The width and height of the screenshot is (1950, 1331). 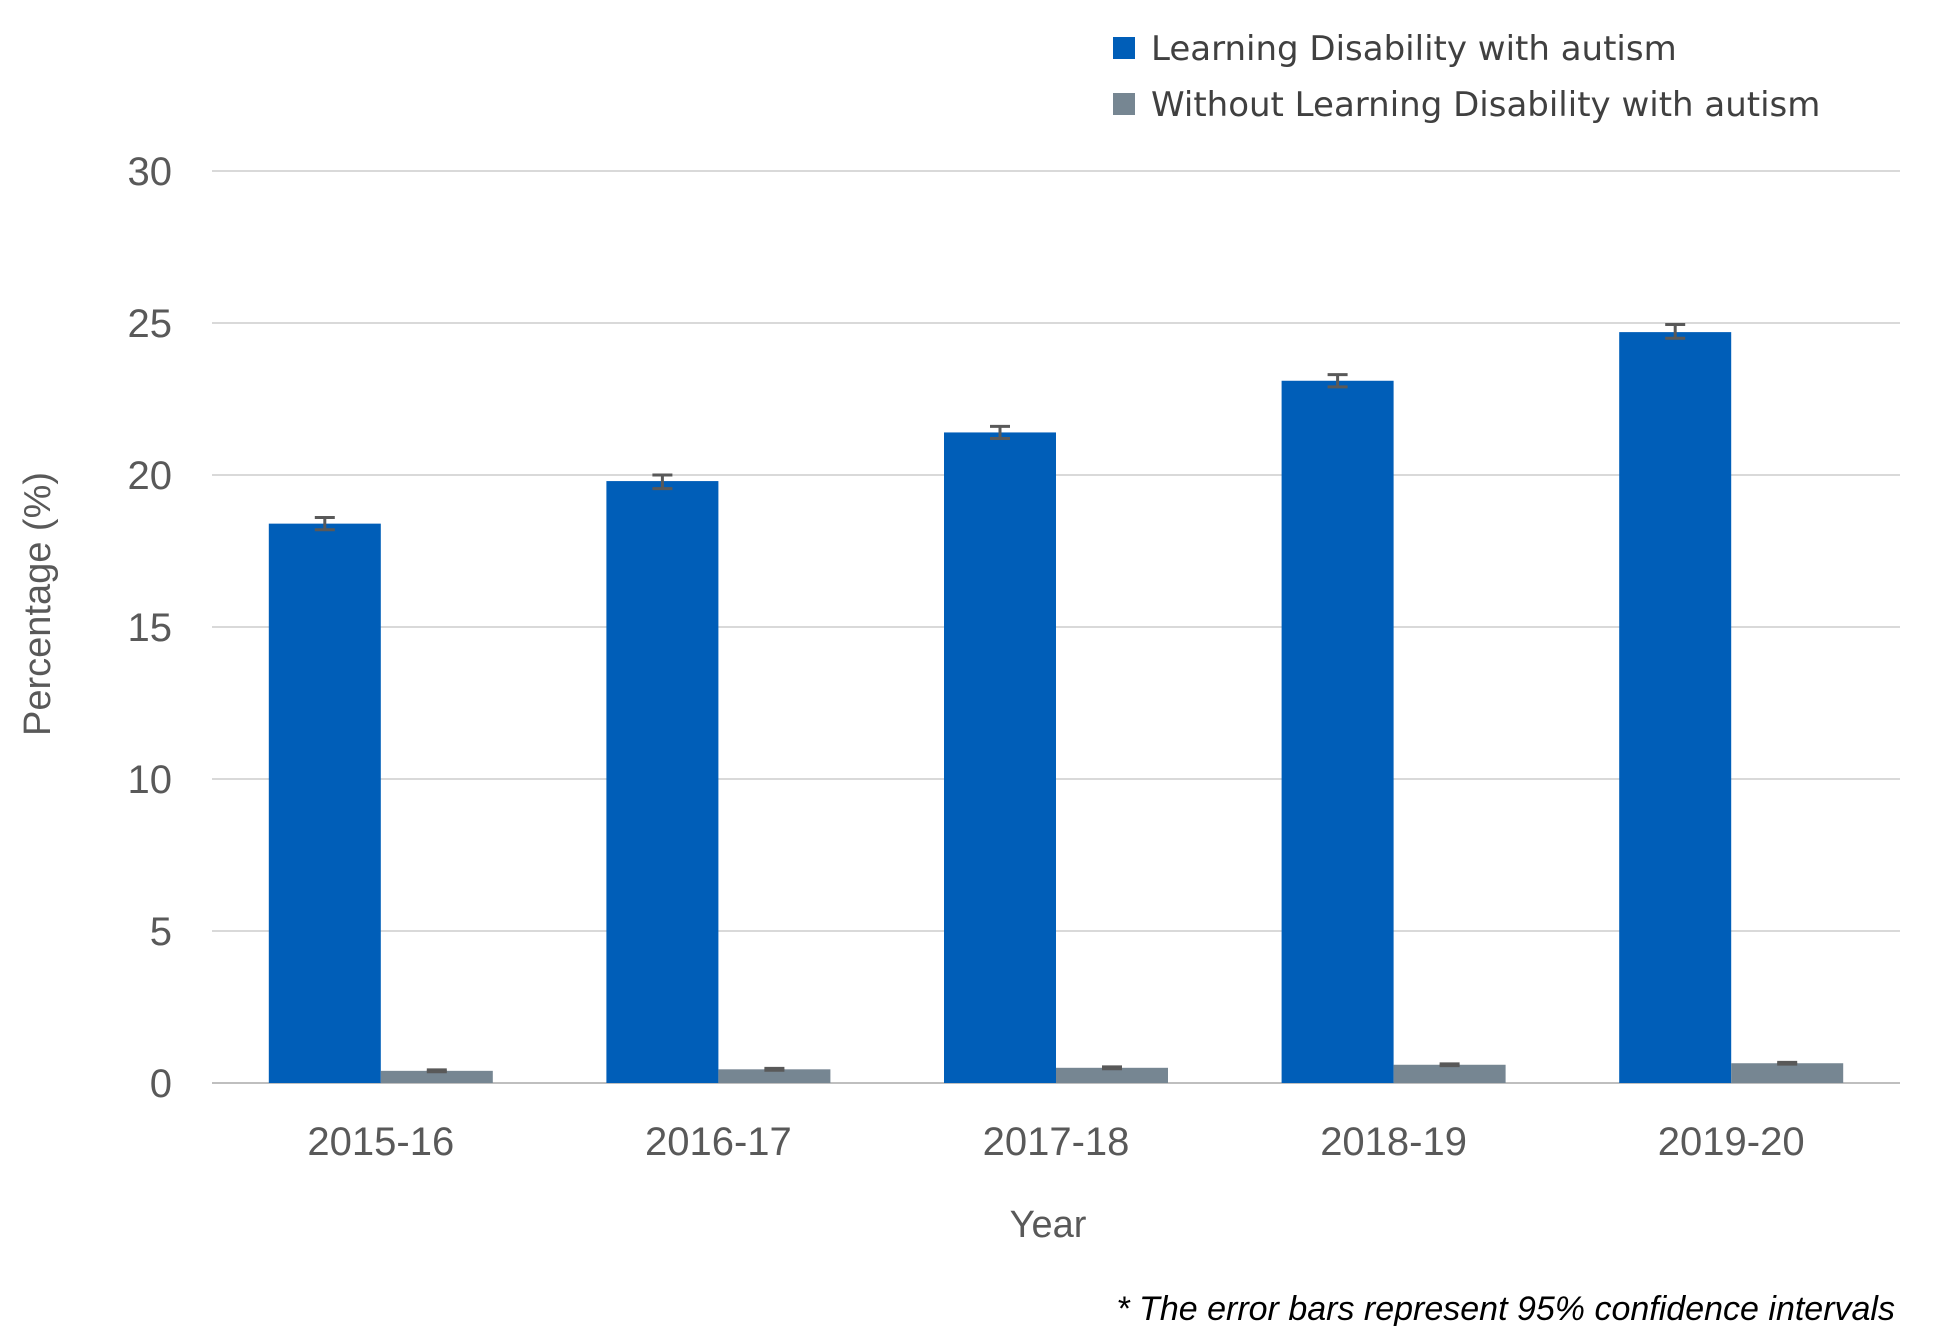 I want to click on y-axis-ticks: 0 5 10 15 20 25 30, so click(x=150, y=628).